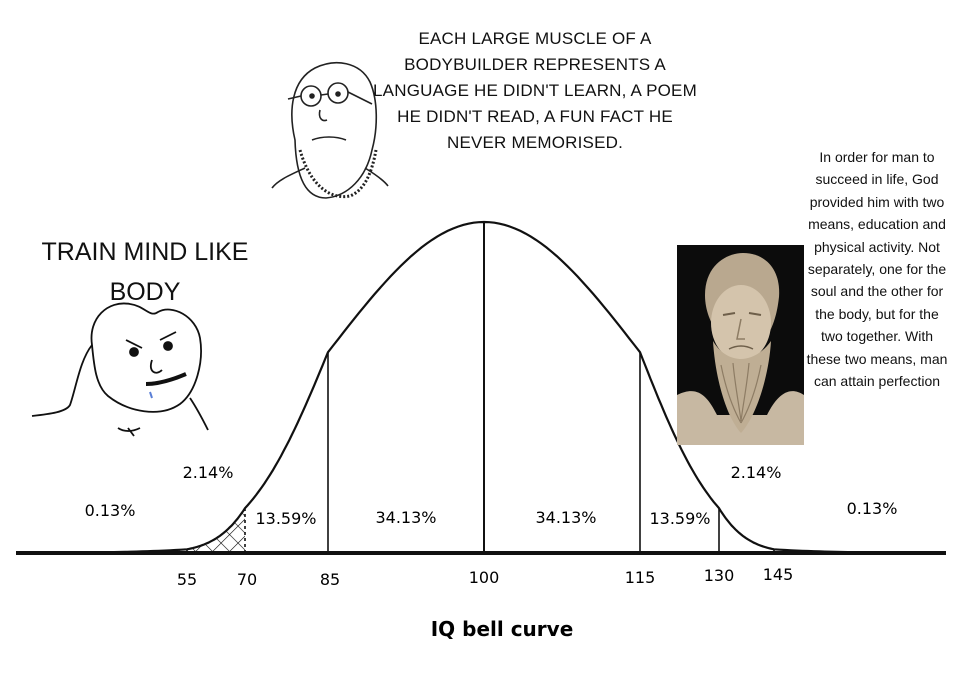  I want to click on x-tick-label-115: 115, so click(640, 577).